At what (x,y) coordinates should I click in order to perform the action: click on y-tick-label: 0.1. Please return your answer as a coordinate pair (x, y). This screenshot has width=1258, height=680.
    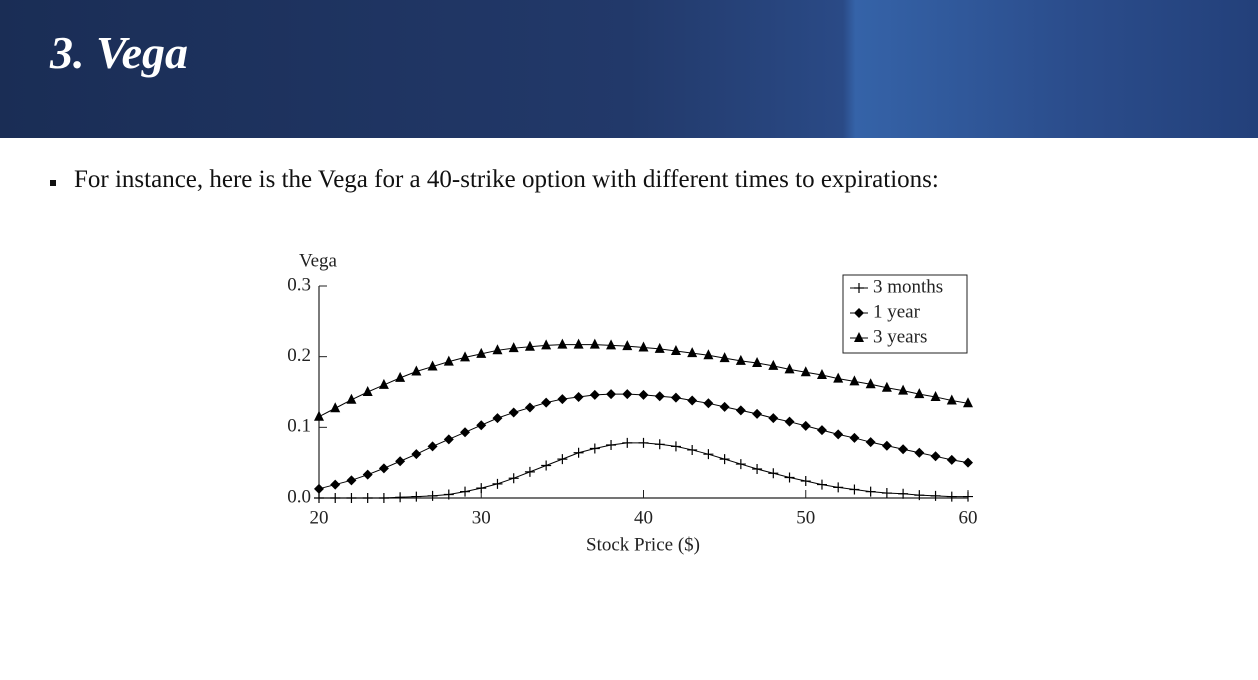
    Looking at the image, I should click on (299, 426).